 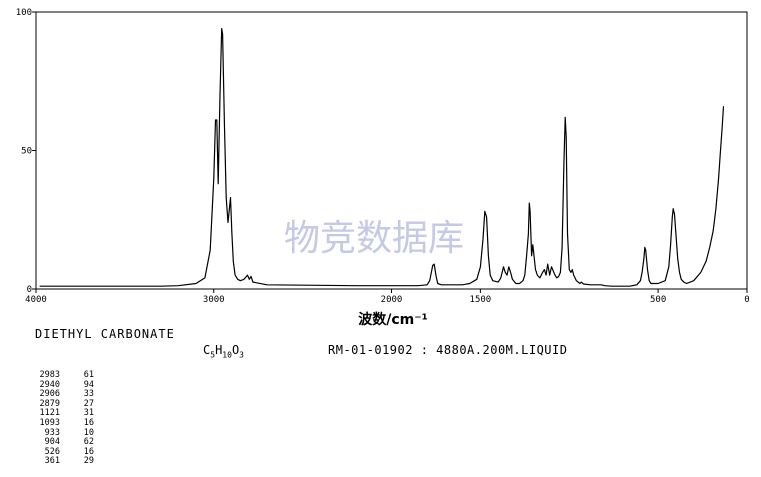 What do you see at coordinates (65, 375) in the screenshot?
I see `peak-row: 2983 61` at bounding box center [65, 375].